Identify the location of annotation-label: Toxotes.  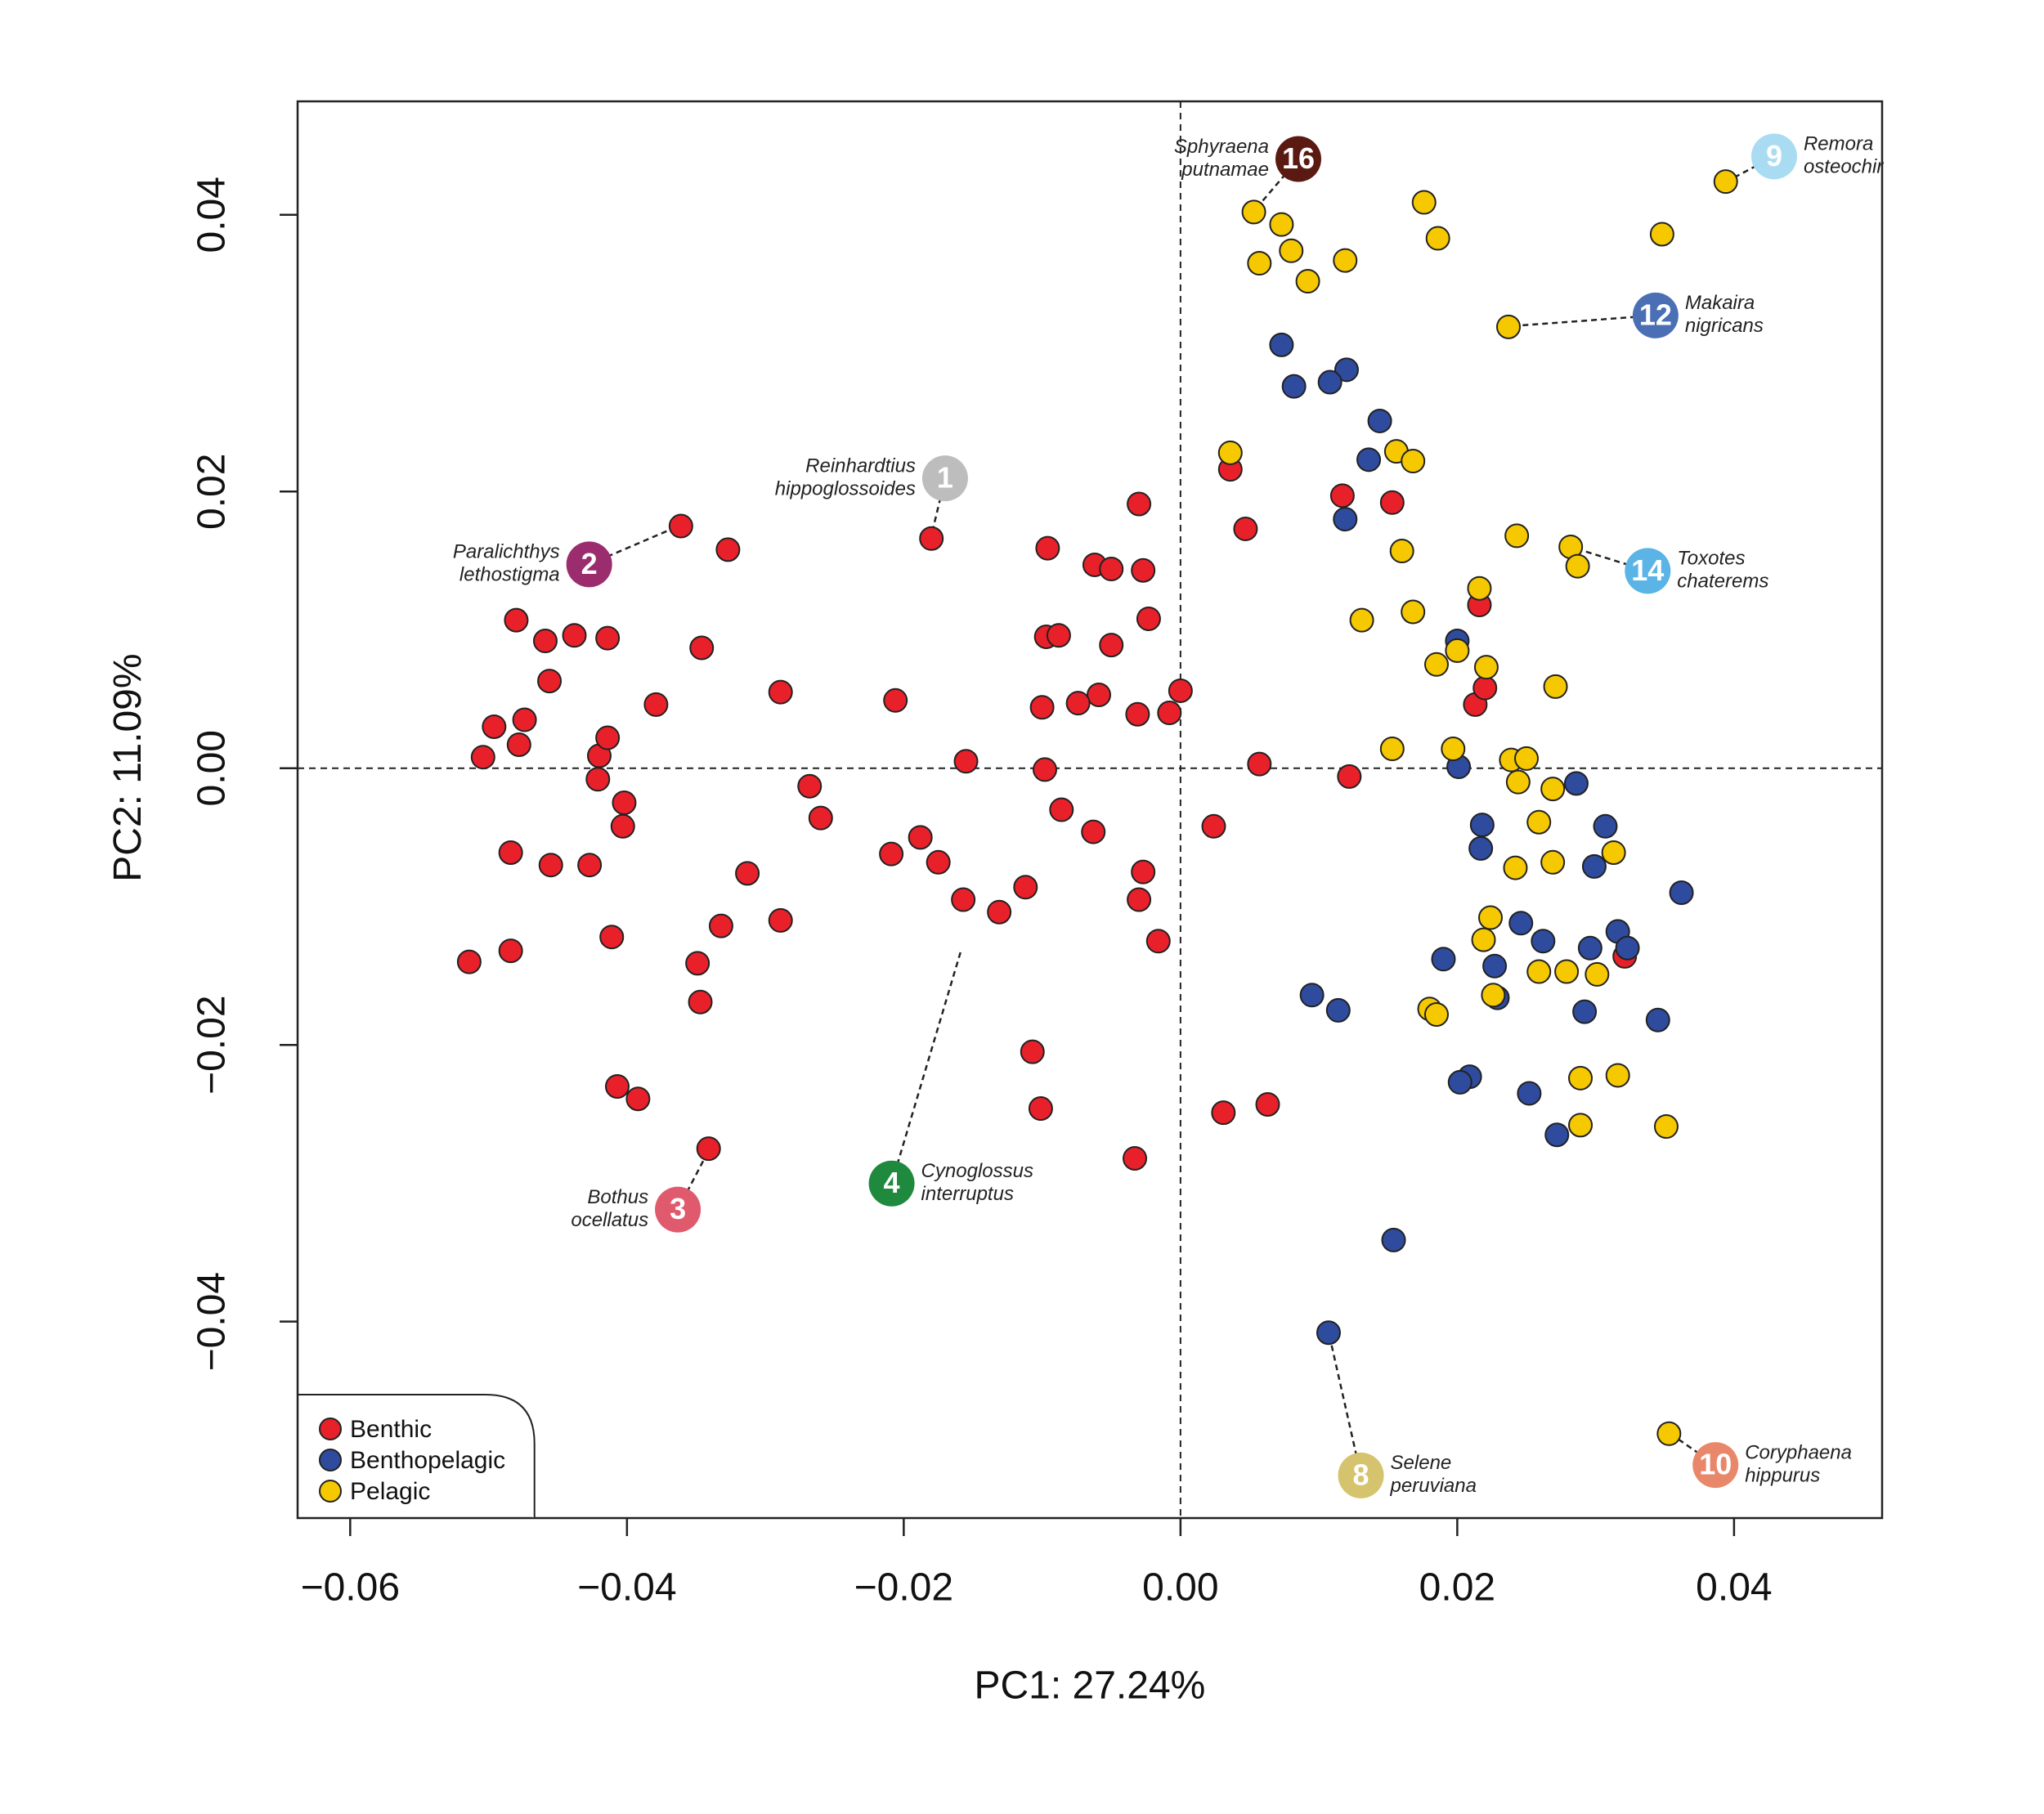
(1711, 559).